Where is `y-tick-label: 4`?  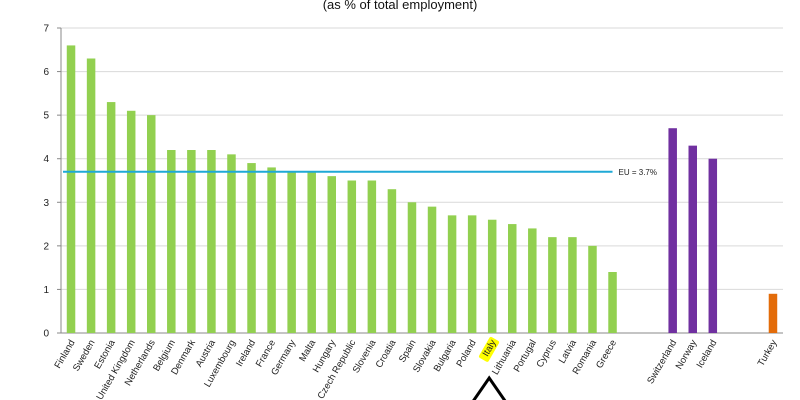 y-tick-label: 4 is located at coordinates (46, 159).